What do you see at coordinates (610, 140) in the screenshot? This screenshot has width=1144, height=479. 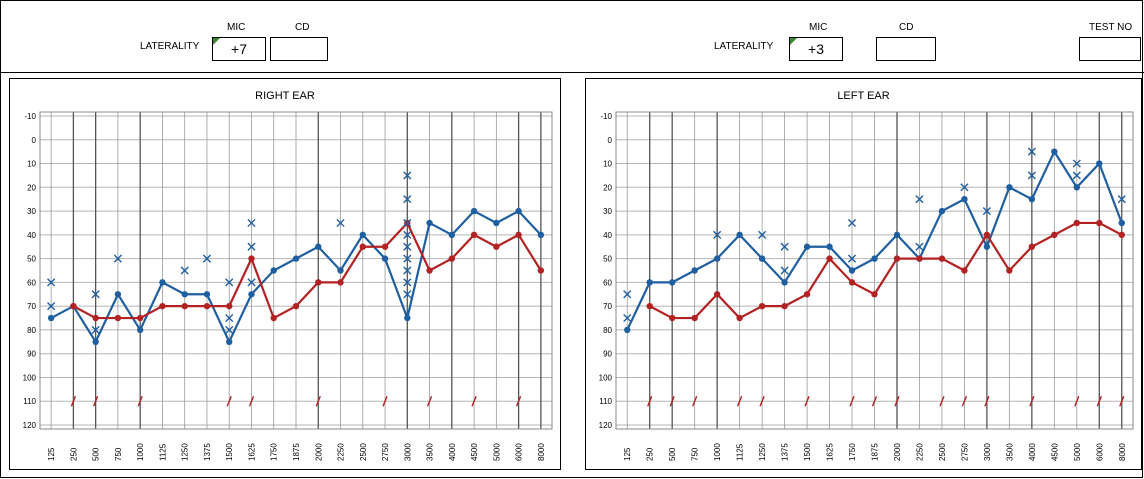 I see `y-tick-label: 0` at bounding box center [610, 140].